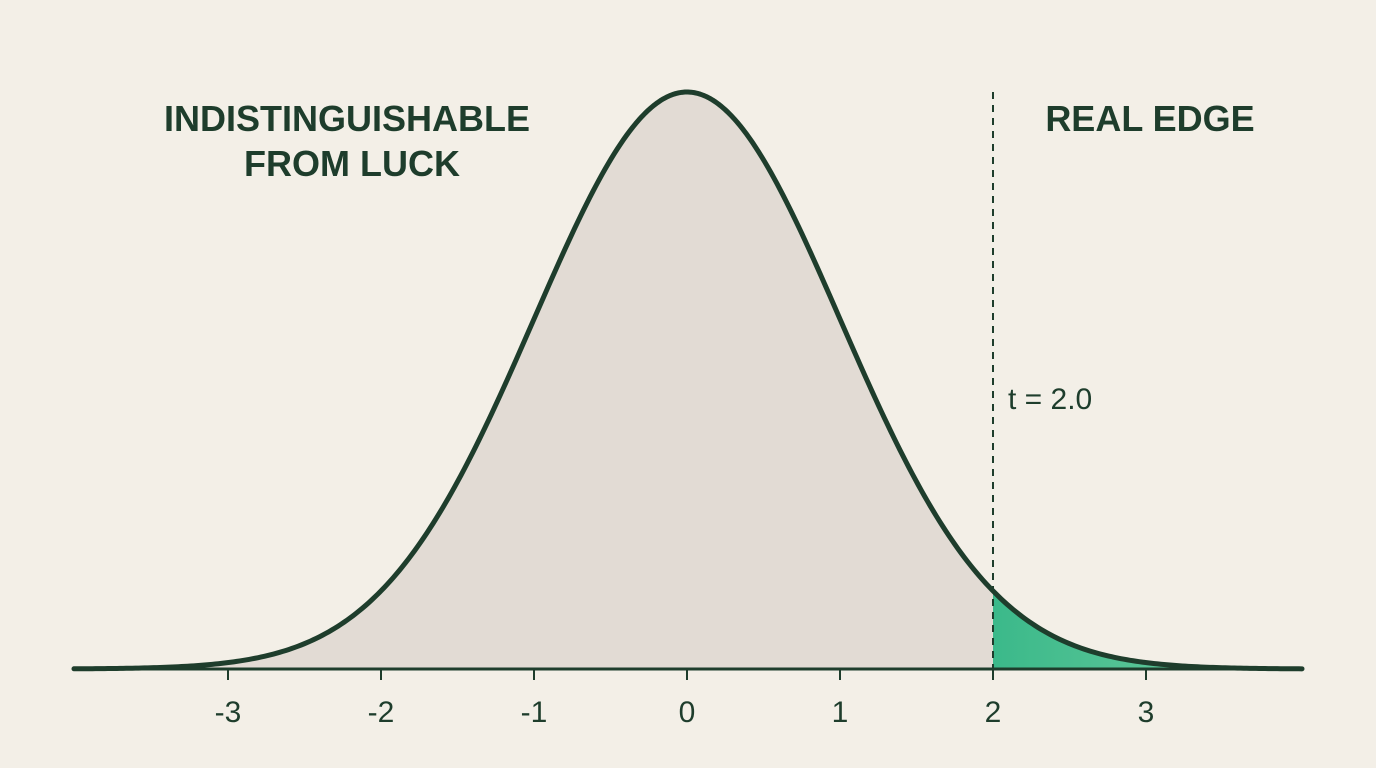 The width and height of the screenshot is (1376, 768). Describe the element at coordinates (1147, 629) in the screenshot. I see `right-tail-area` at that location.